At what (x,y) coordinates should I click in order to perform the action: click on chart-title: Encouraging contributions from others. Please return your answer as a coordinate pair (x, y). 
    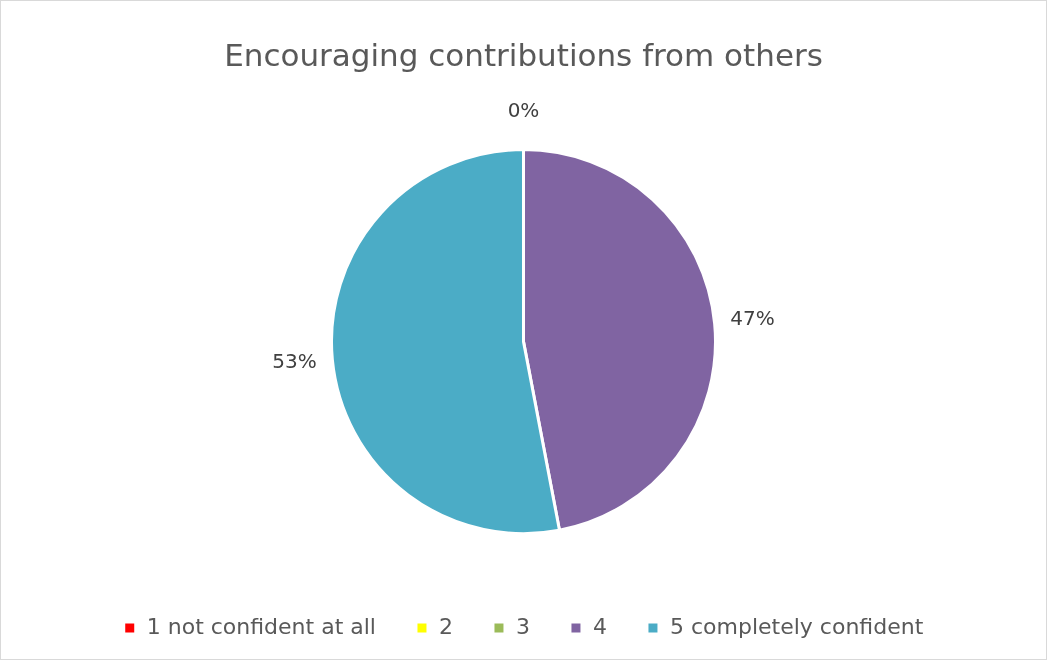
    Looking at the image, I should click on (523, 54).